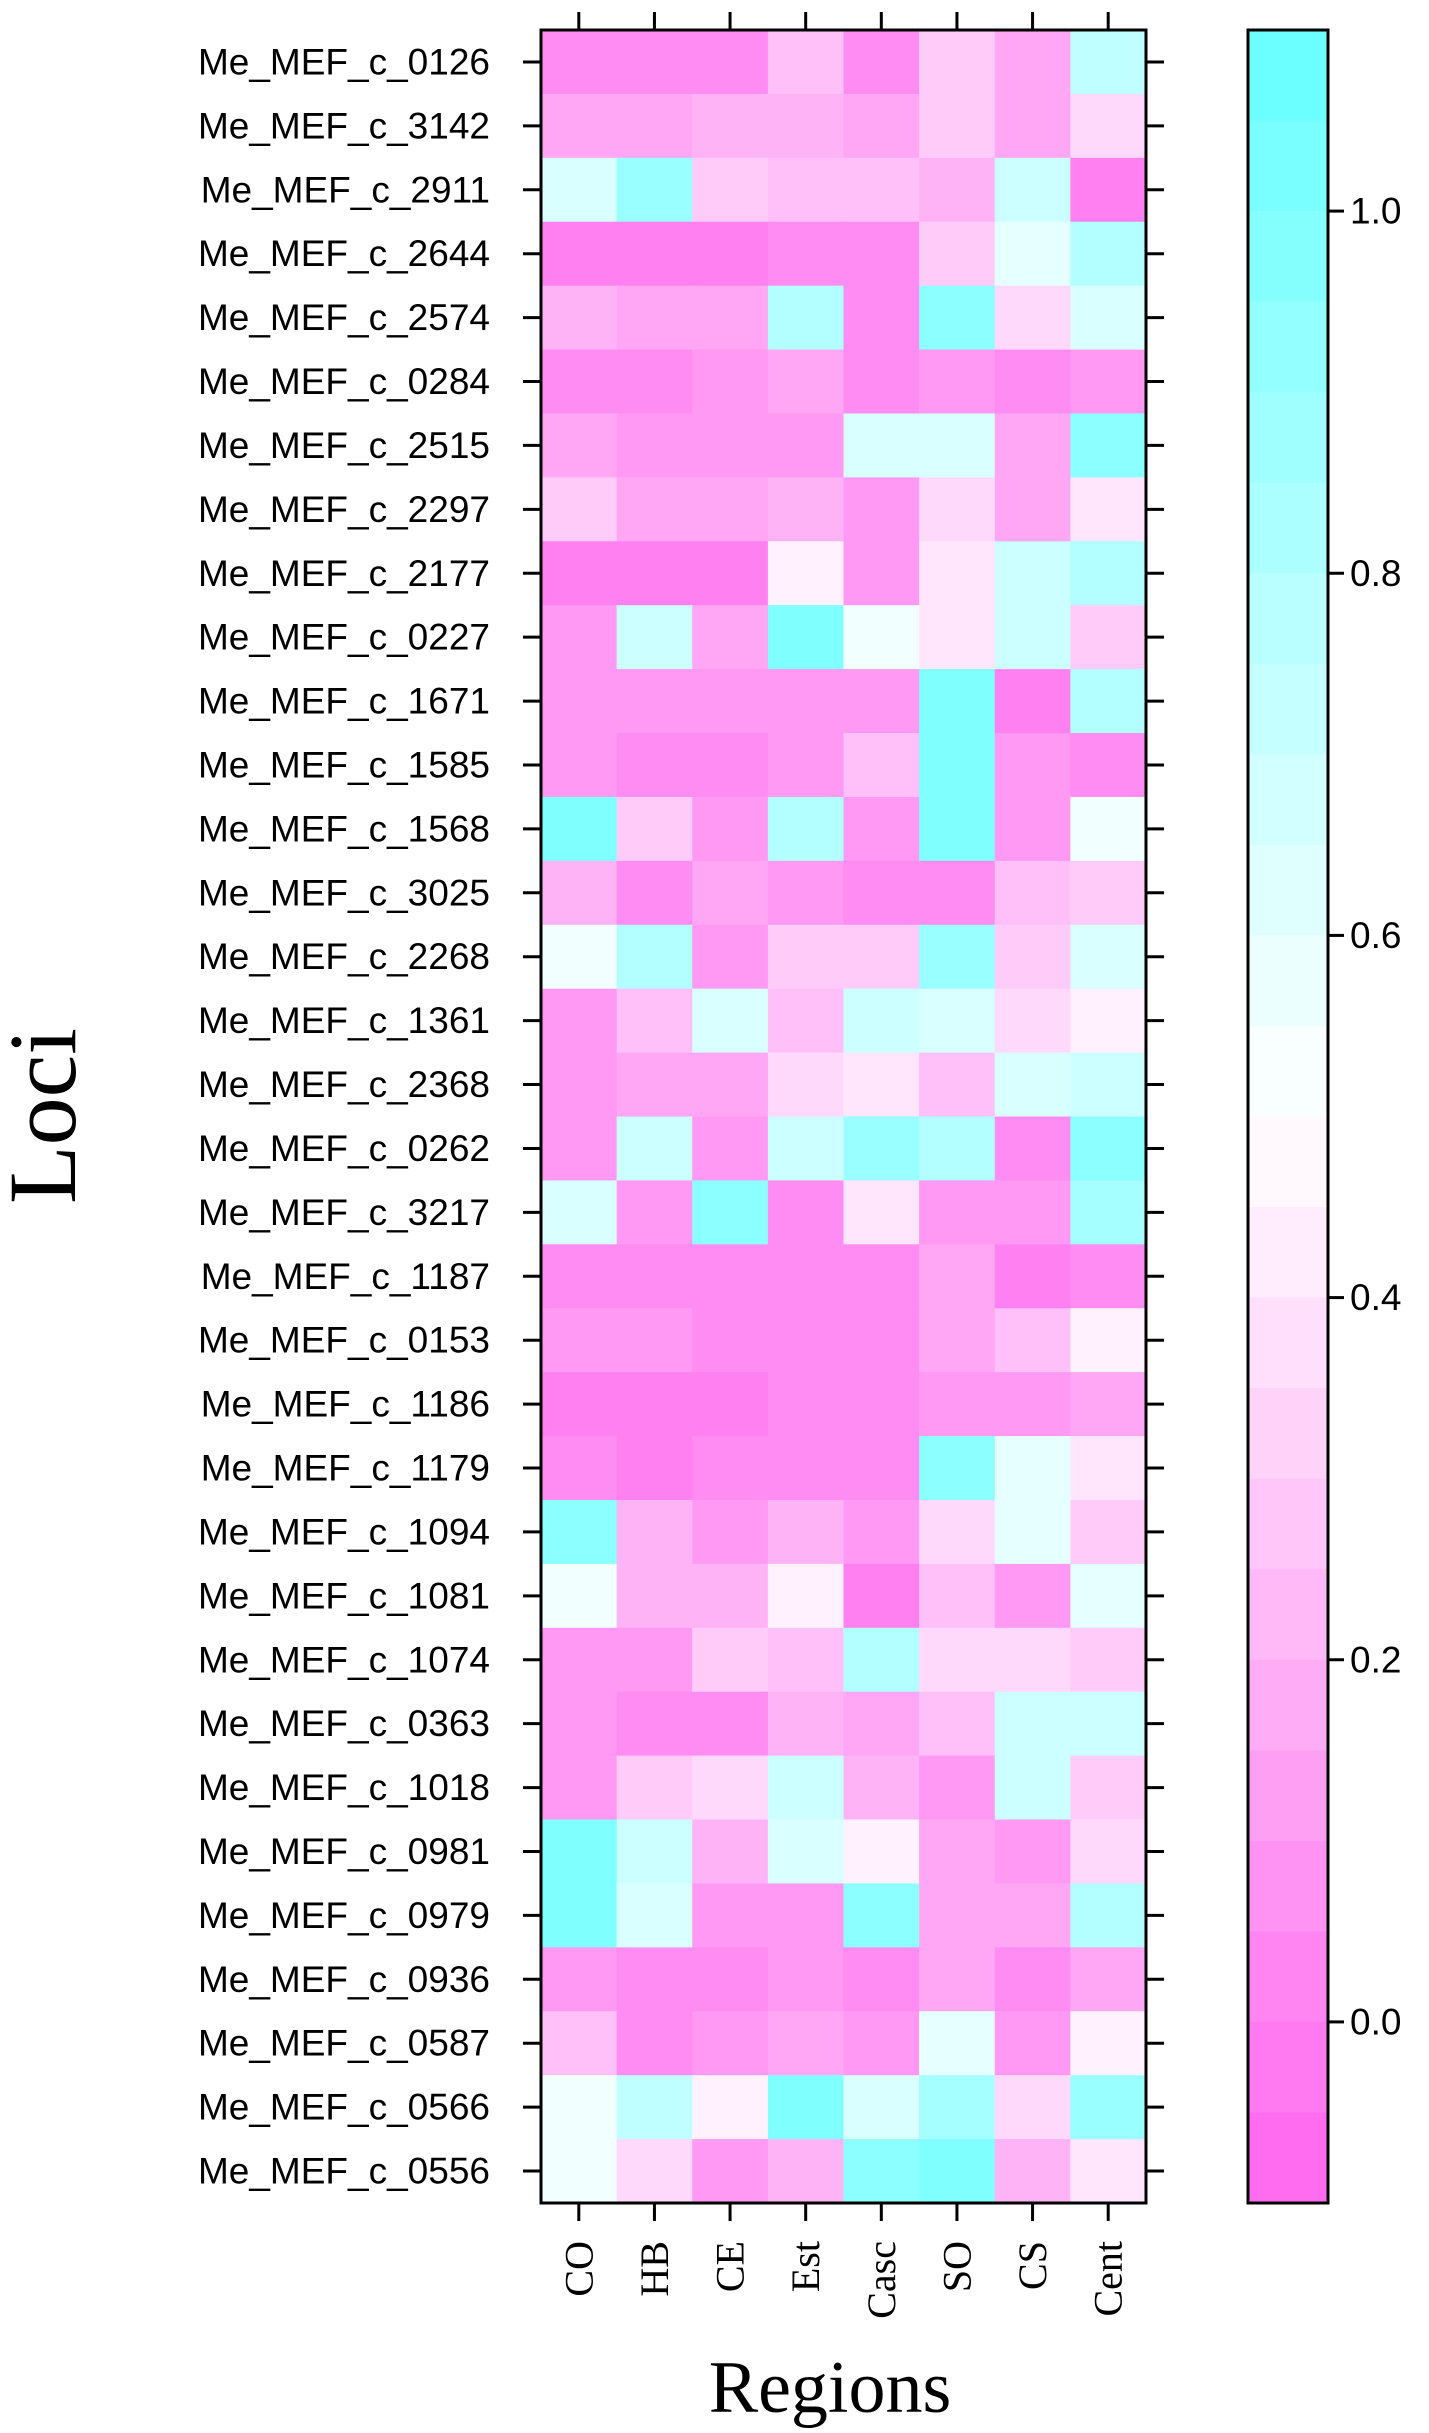 The image size is (1429, 2433). What do you see at coordinates (344, 1020) in the screenshot?
I see `y-tick-label: Me_MEF_c_1361` at bounding box center [344, 1020].